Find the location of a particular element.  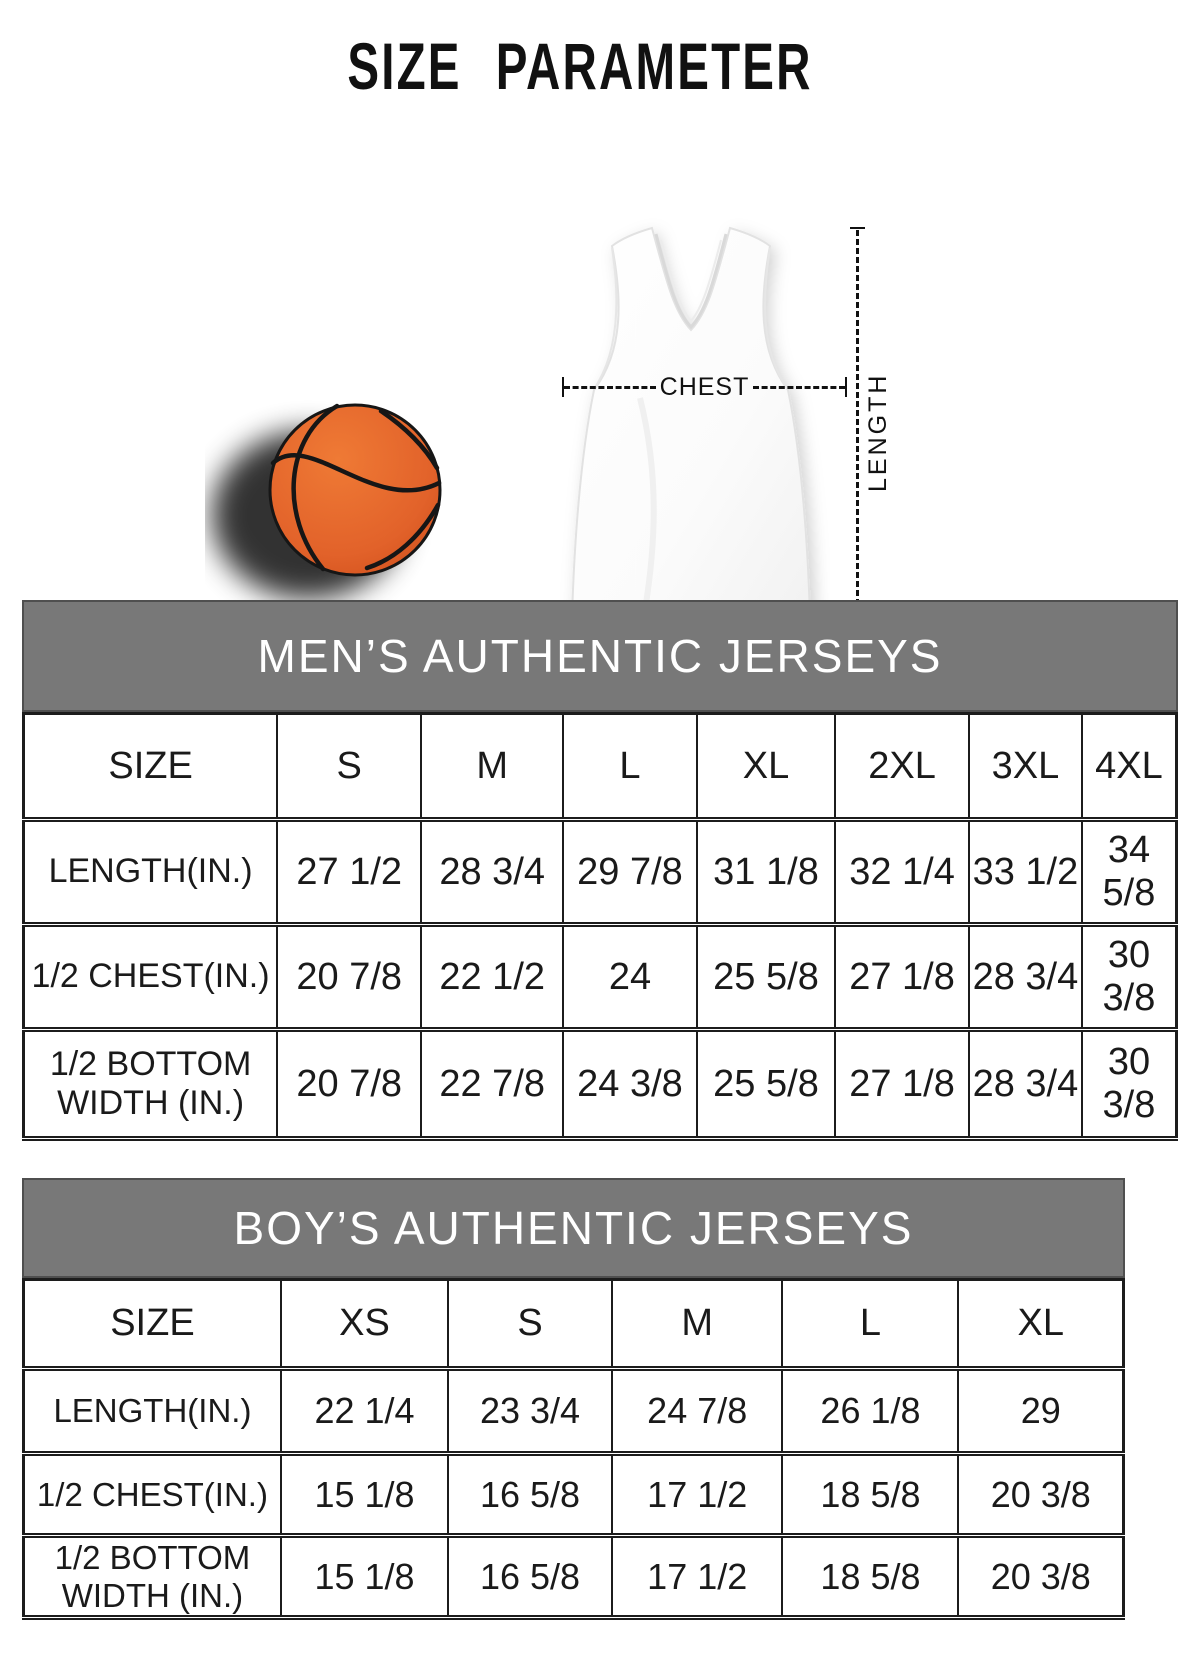

table-cell: 24 7/8 is located at coordinates (697, 1410).